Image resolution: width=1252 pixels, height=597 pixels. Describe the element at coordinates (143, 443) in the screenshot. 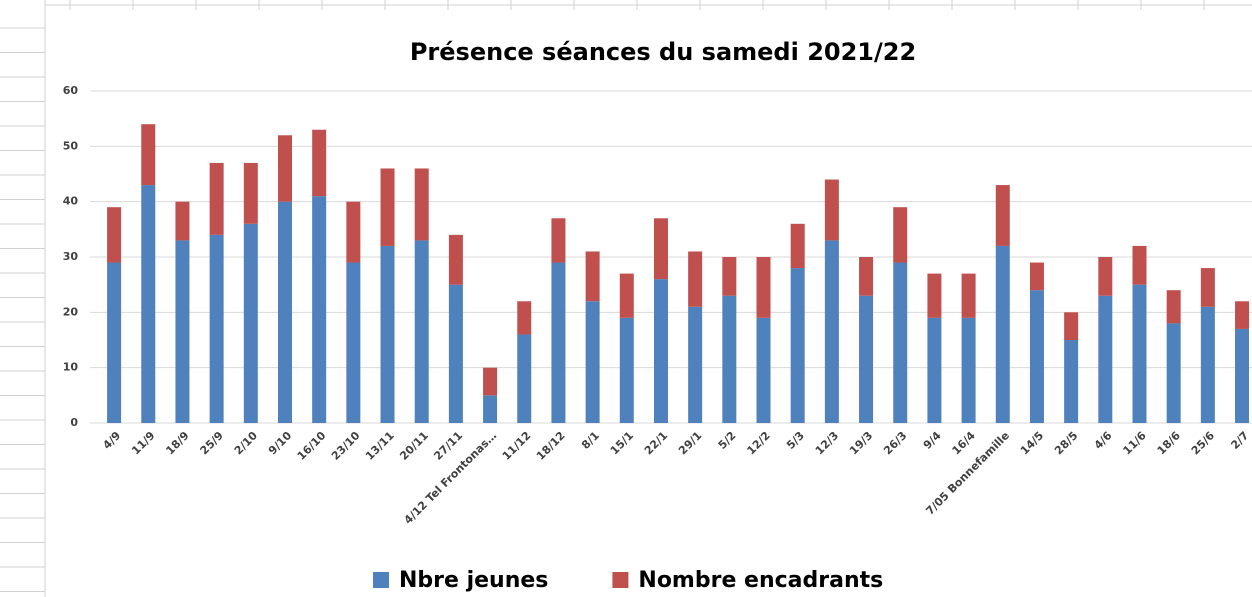

I see `x-tick-label: 11/9` at that location.